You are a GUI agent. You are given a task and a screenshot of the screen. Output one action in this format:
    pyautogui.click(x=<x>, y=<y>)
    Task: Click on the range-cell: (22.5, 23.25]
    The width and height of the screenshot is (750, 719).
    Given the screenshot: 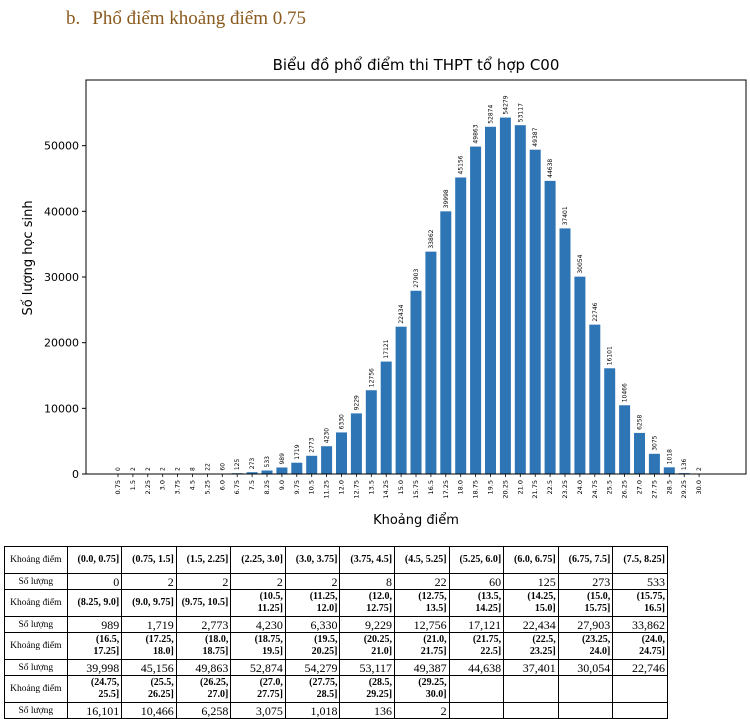 What is the action you would take?
    pyautogui.click(x=531, y=646)
    